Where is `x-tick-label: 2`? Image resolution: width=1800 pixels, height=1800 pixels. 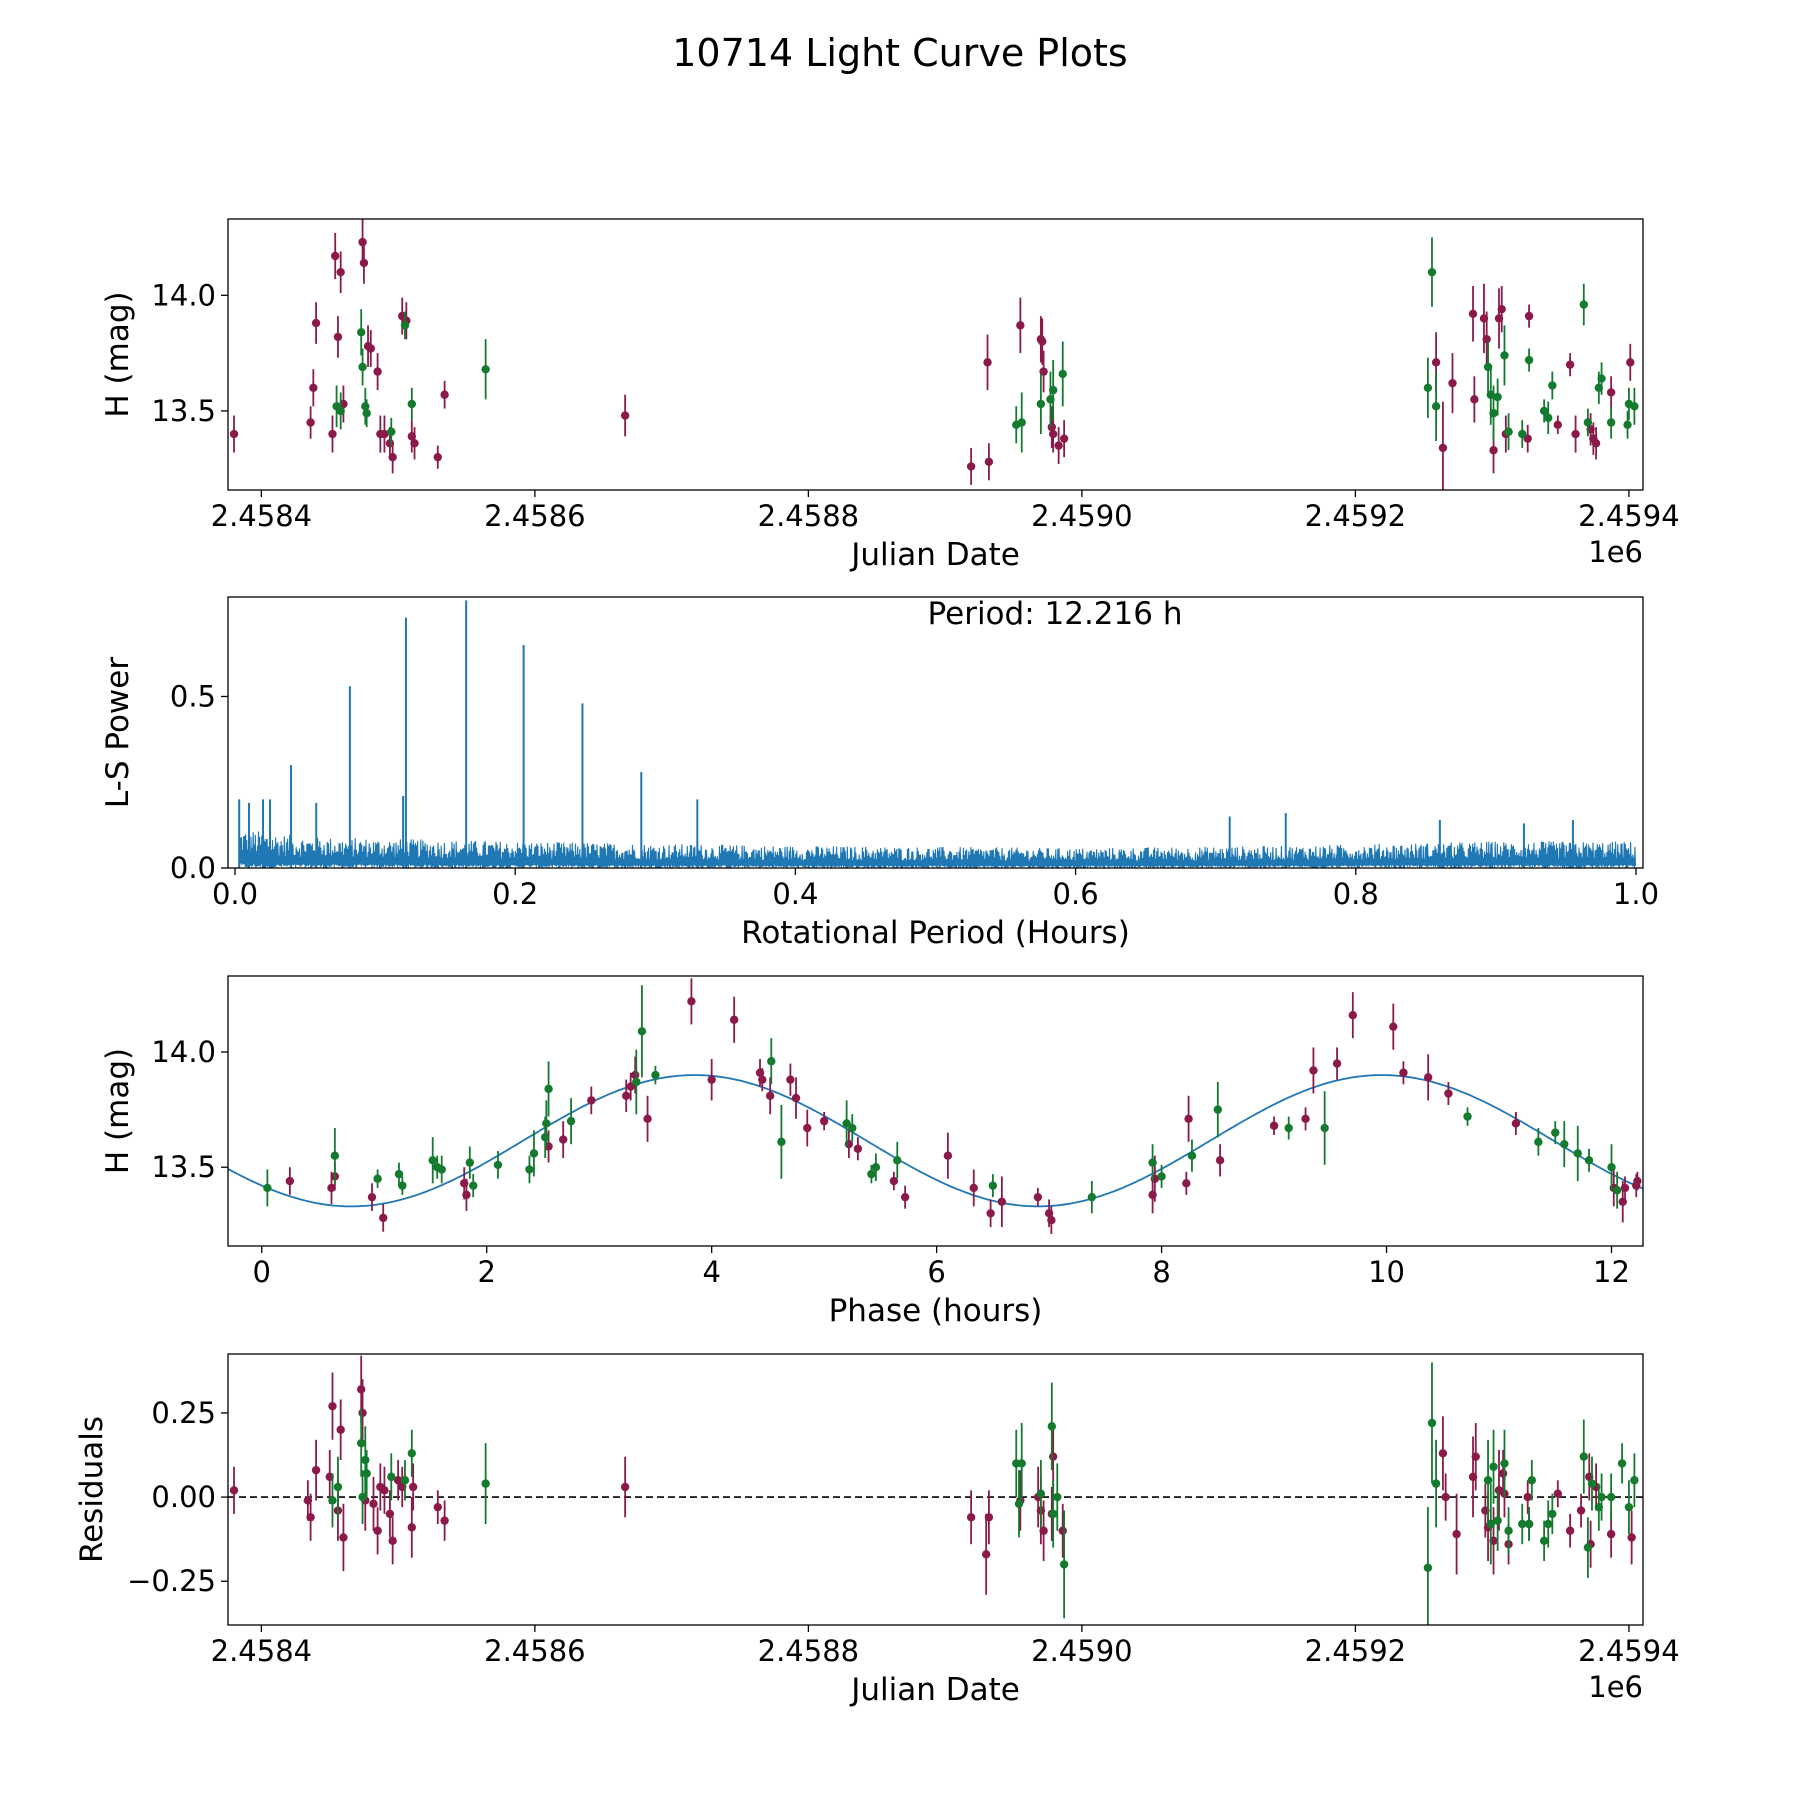 x-tick-label: 2 is located at coordinates (486, 1272).